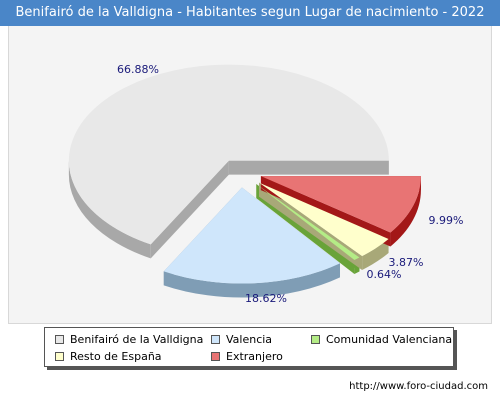 This screenshot has height=400, width=500. I want to click on legend-label-extranjero: Extranjero, so click(254, 356).